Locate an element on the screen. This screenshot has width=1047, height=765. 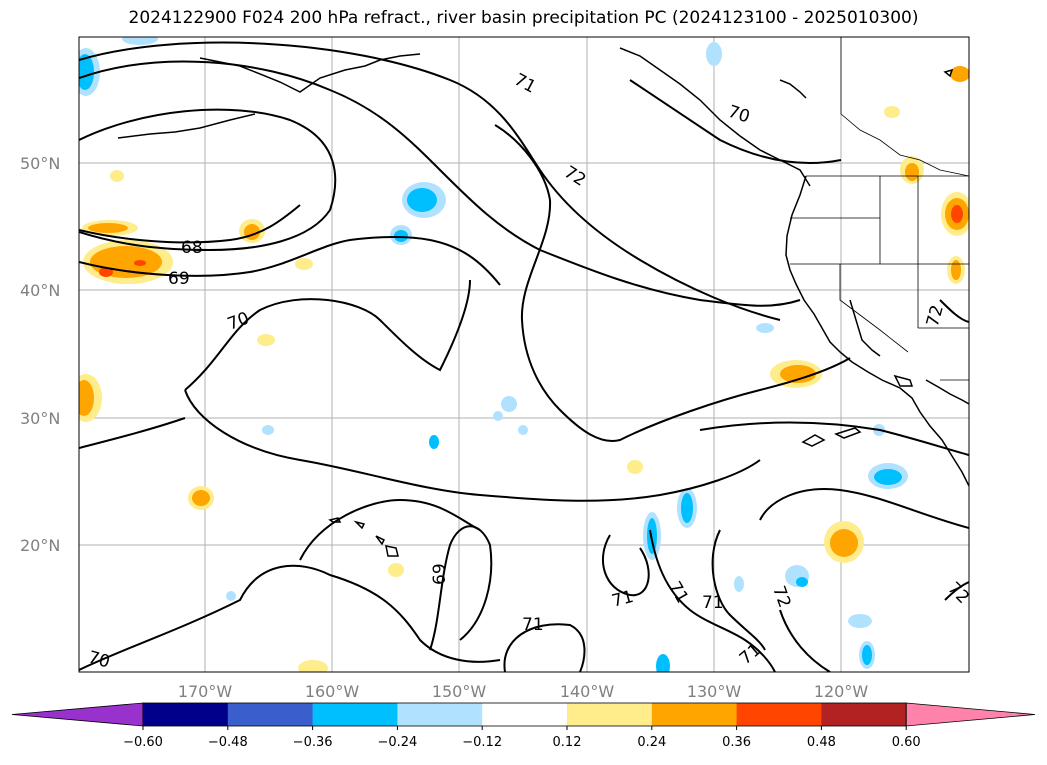
colorbar-tick-label: 0.60 is located at coordinates (906, 742).